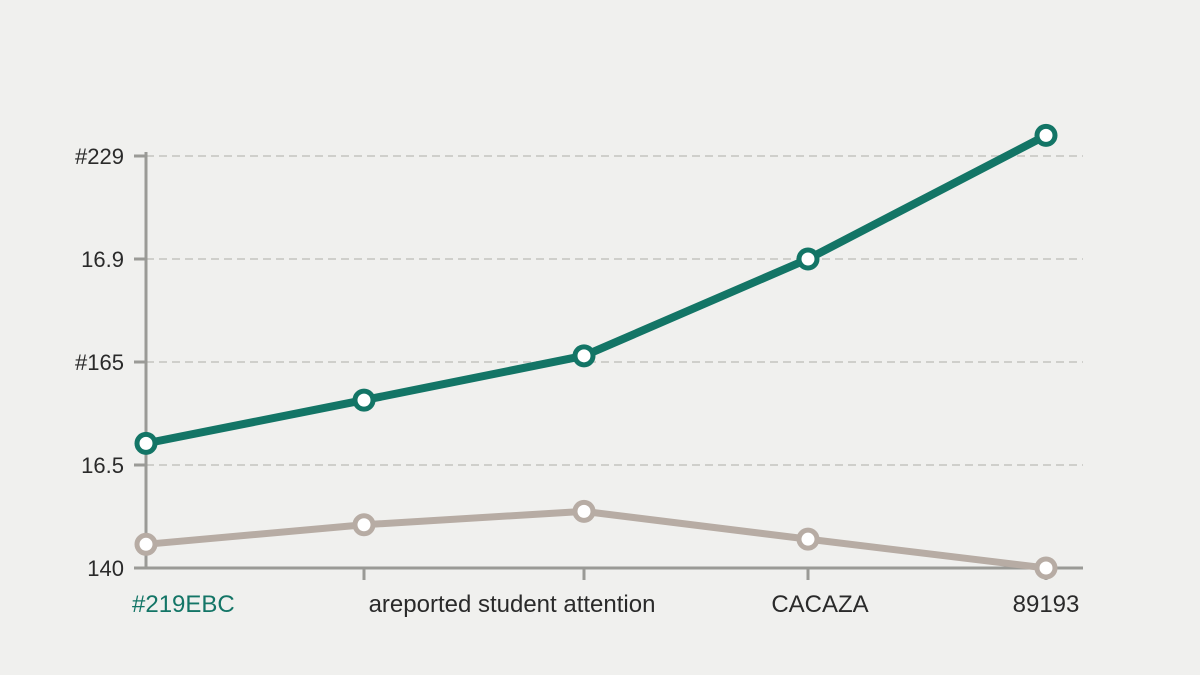  Describe the element at coordinates (105, 568) in the screenshot. I see `y-tick-label: 140` at that location.